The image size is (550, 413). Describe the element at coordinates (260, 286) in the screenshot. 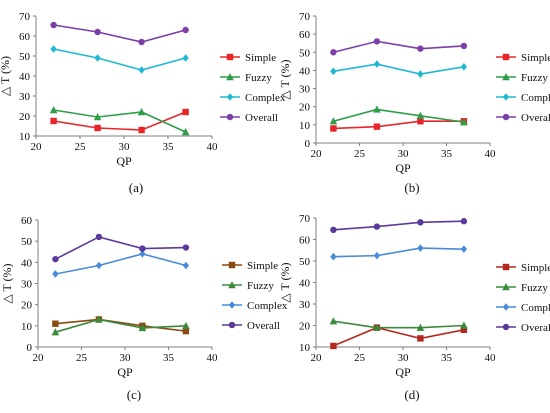

I see `legend-label: Fuzzy` at that location.